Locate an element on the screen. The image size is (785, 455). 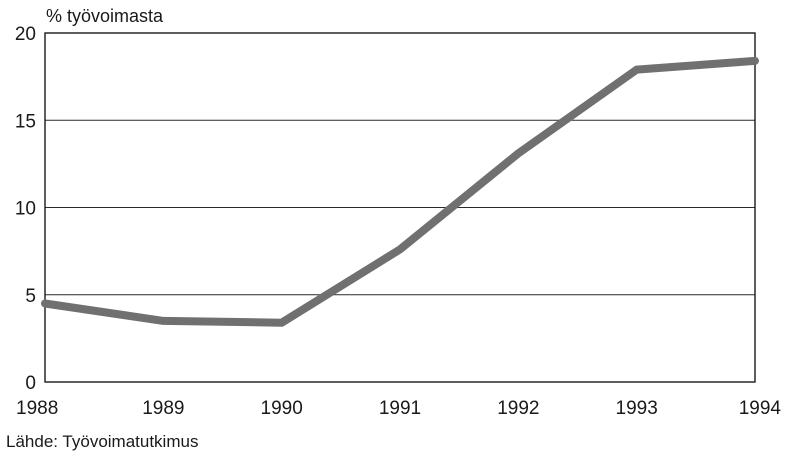
x-tick-label-1989: 1989 is located at coordinates (163, 408).